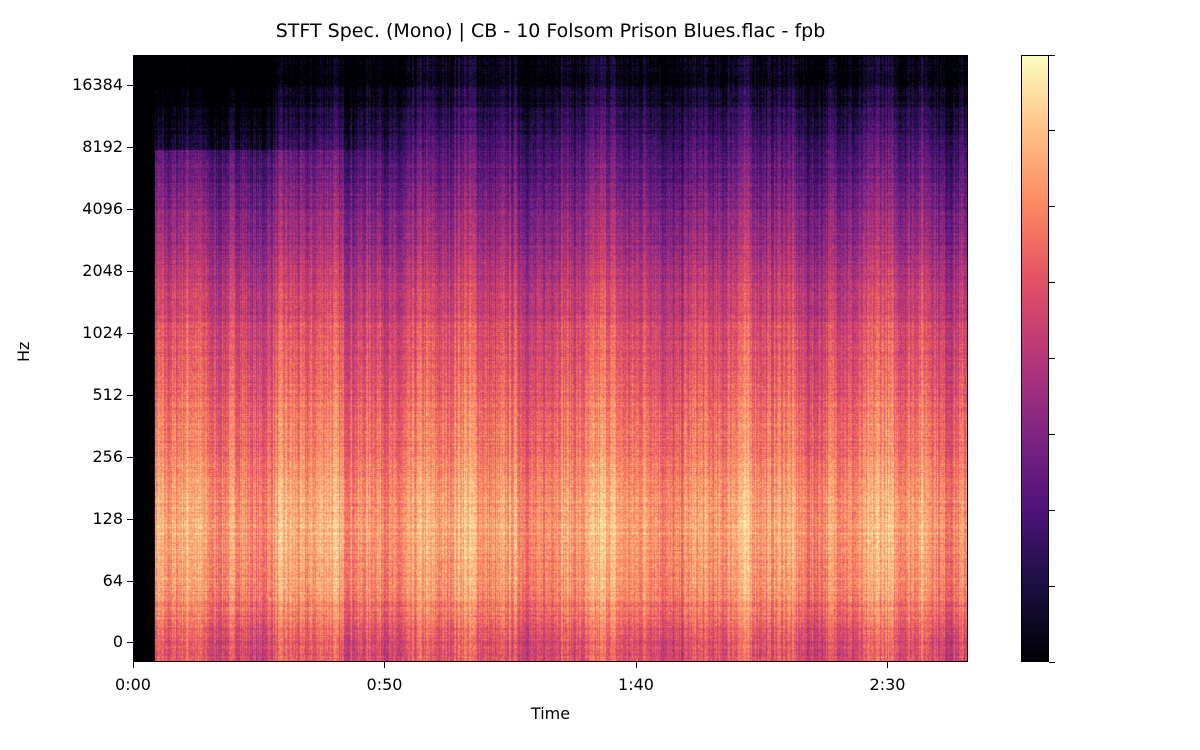  Describe the element at coordinates (1035, 358) in the screenshot. I see `colorbar` at that location.